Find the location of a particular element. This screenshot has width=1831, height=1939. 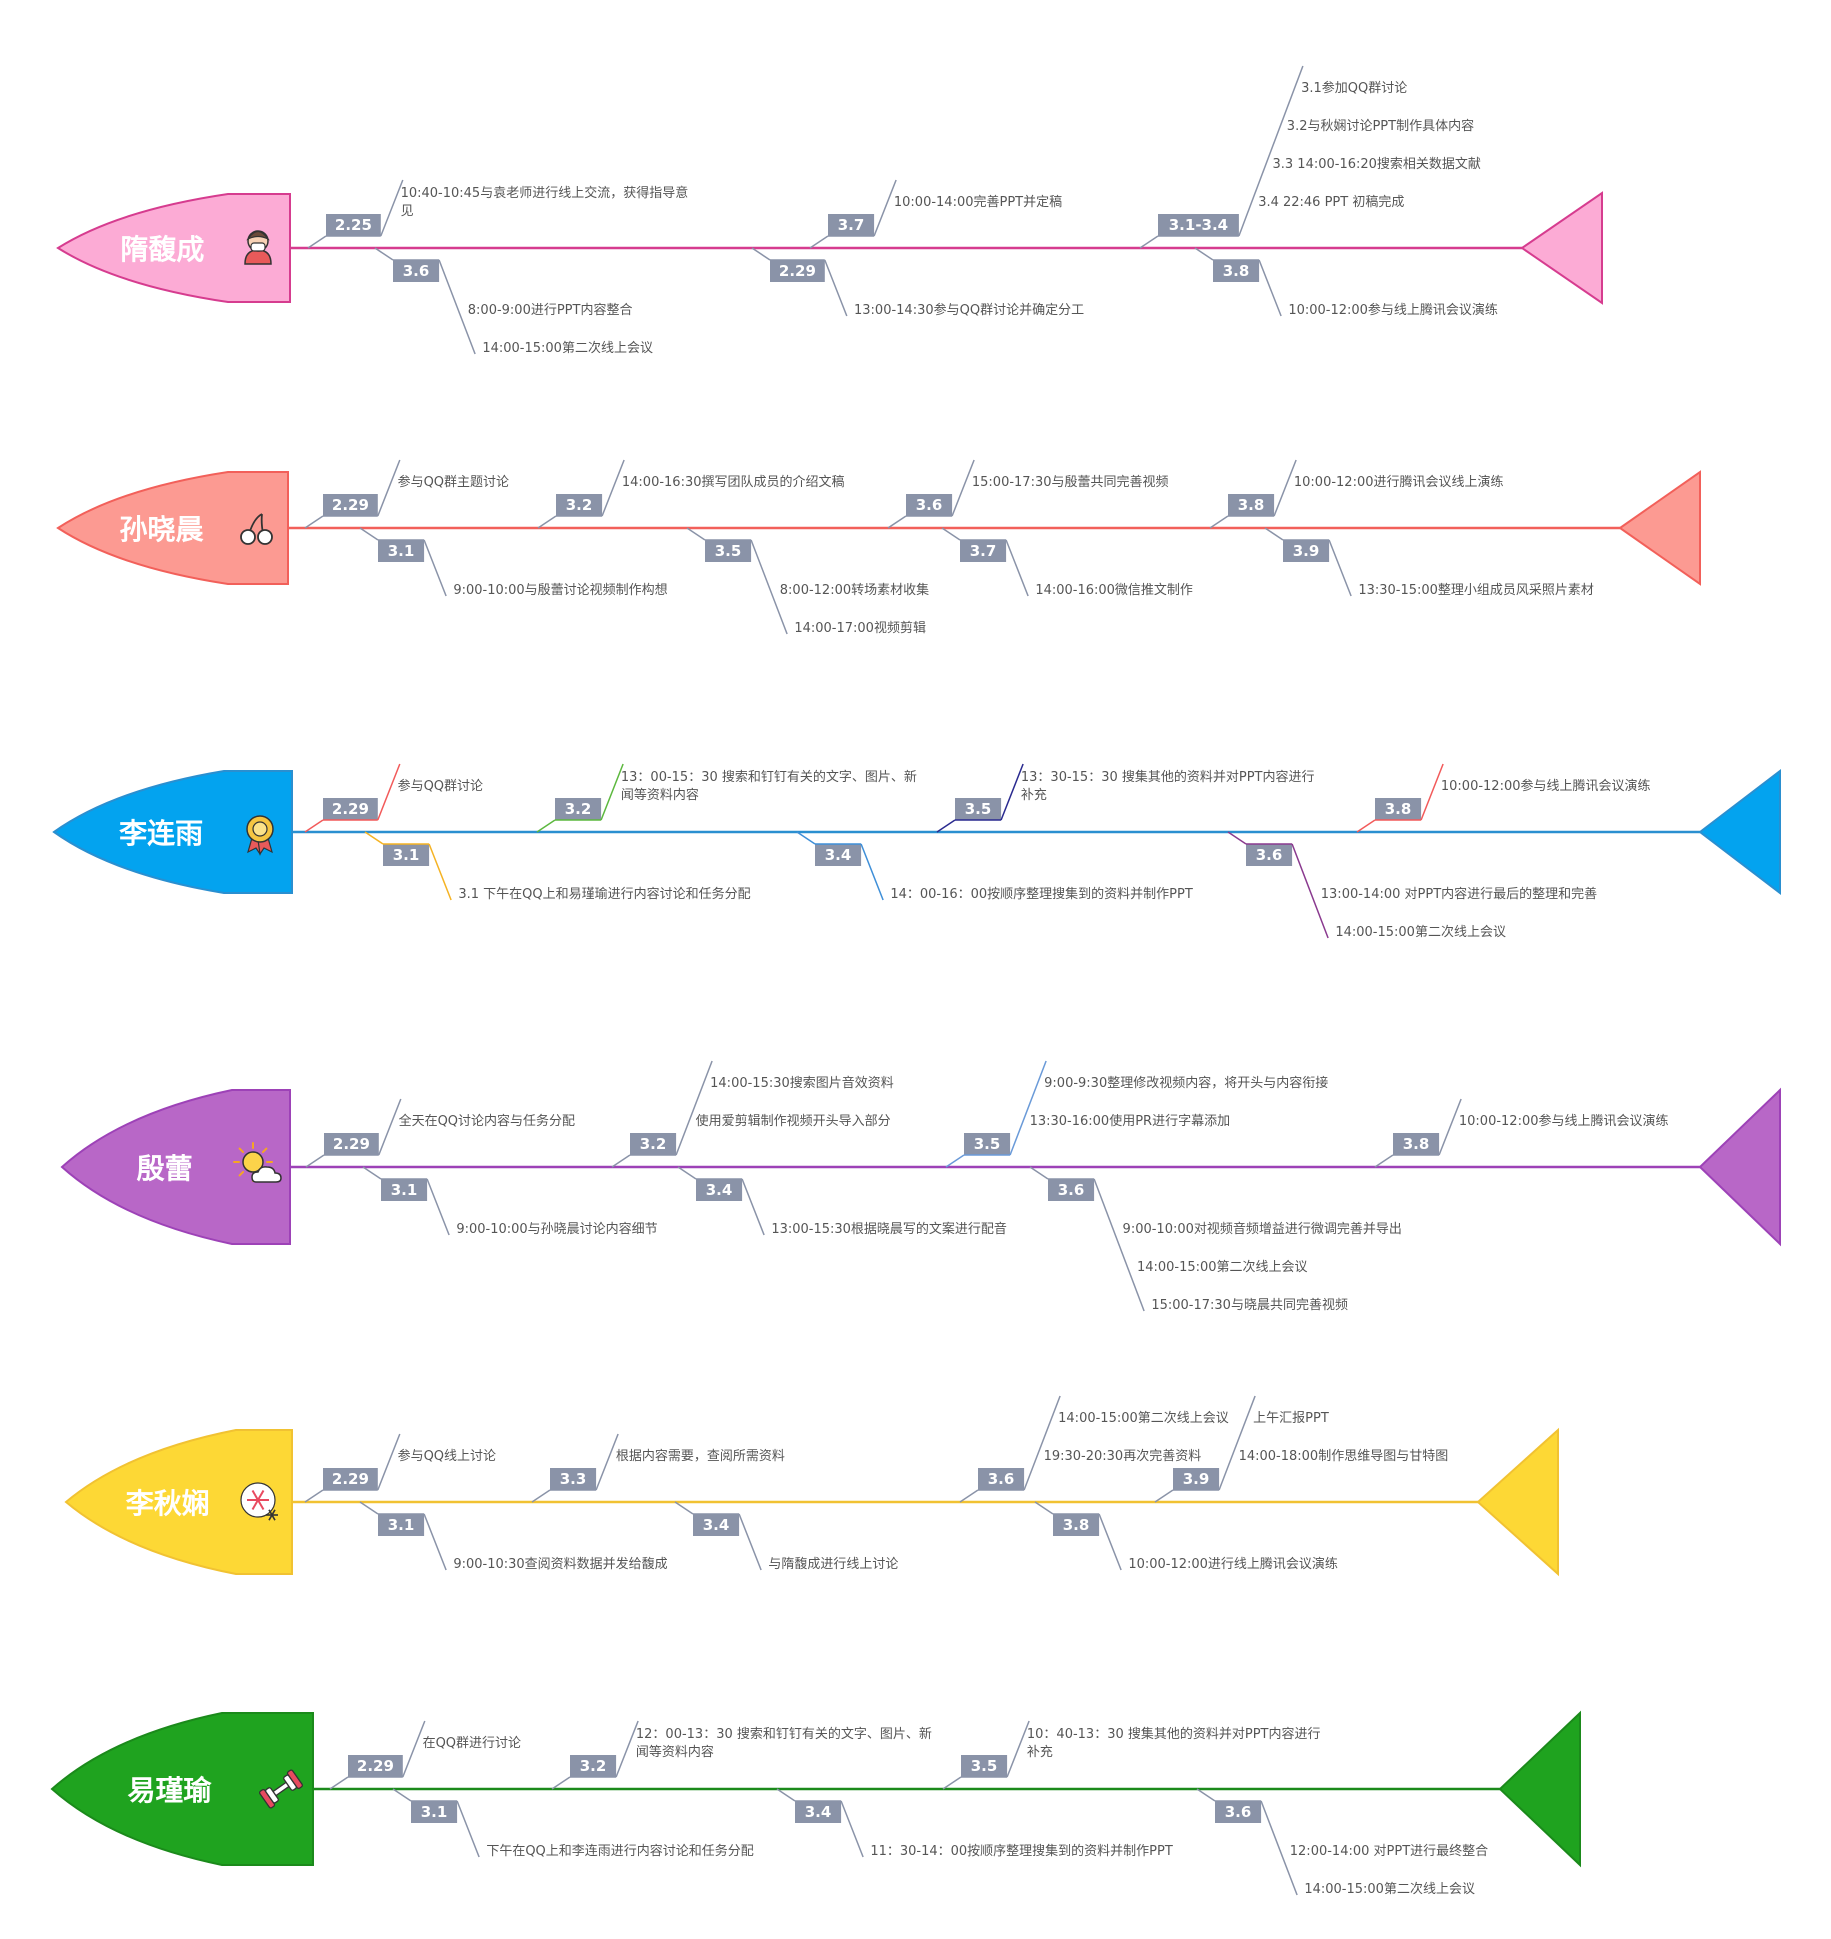

branch-item-text: 9:00-10:00对视频音频增益进行微调完善并导出 is located at coordinates (1262, 1229).